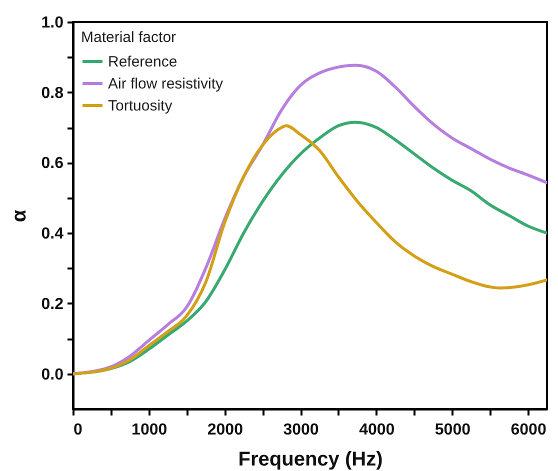 The height and width of the screenshot is (471, 558). Describe the element at coordinates (52, 23) in the screenshot. I see `y-tick-label: 1.0` at that location.